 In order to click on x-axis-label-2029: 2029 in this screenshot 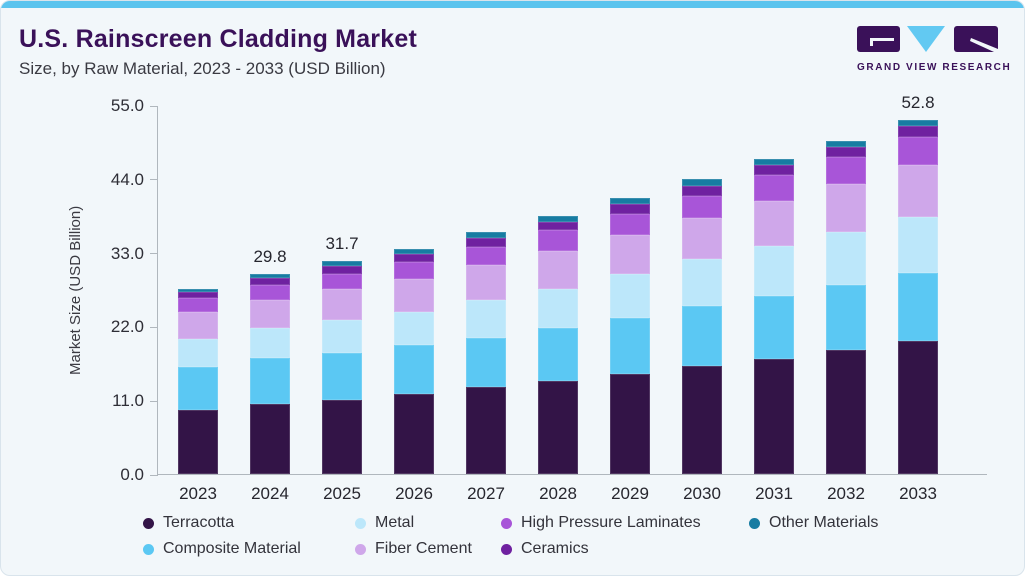, I will do `click(630, 493)`.